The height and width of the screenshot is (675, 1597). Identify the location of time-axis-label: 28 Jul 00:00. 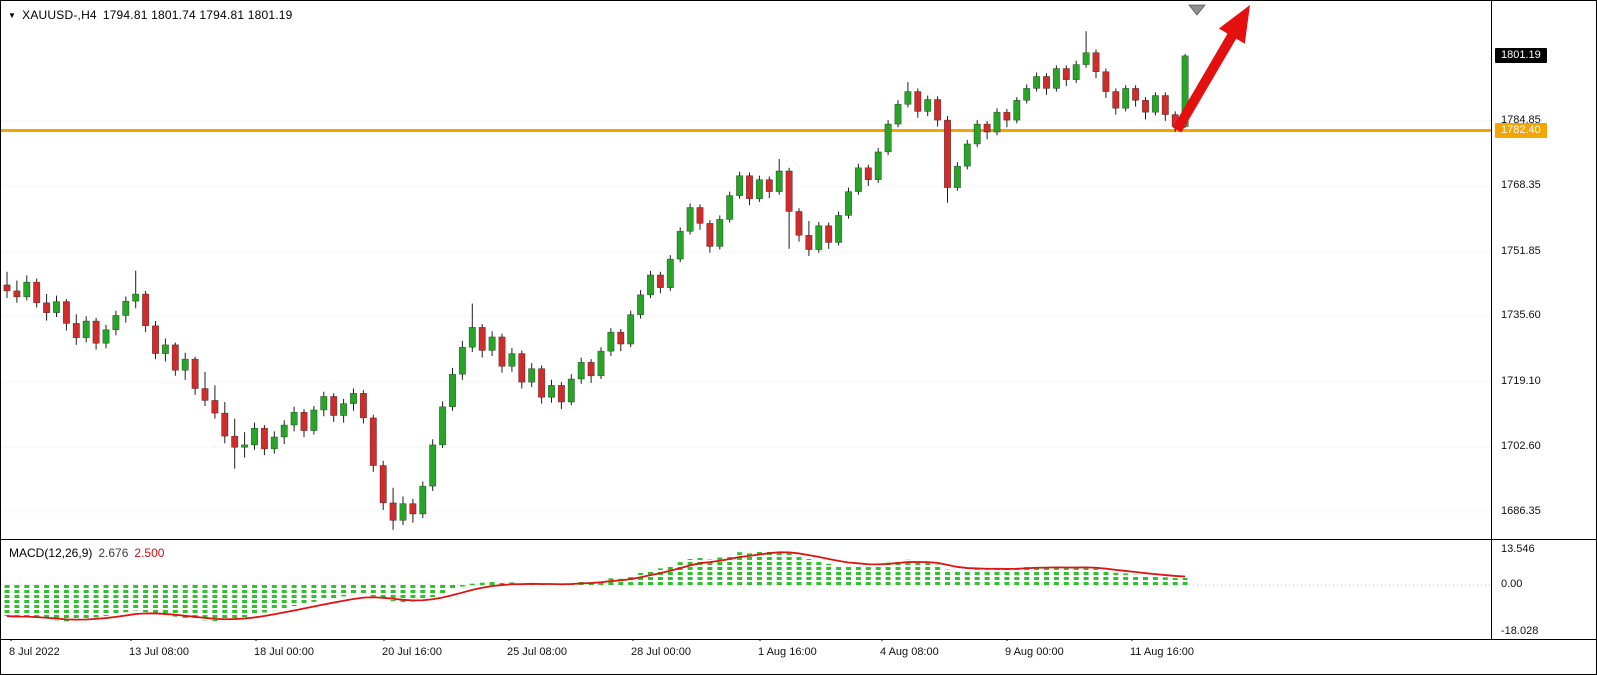
(661, 652).